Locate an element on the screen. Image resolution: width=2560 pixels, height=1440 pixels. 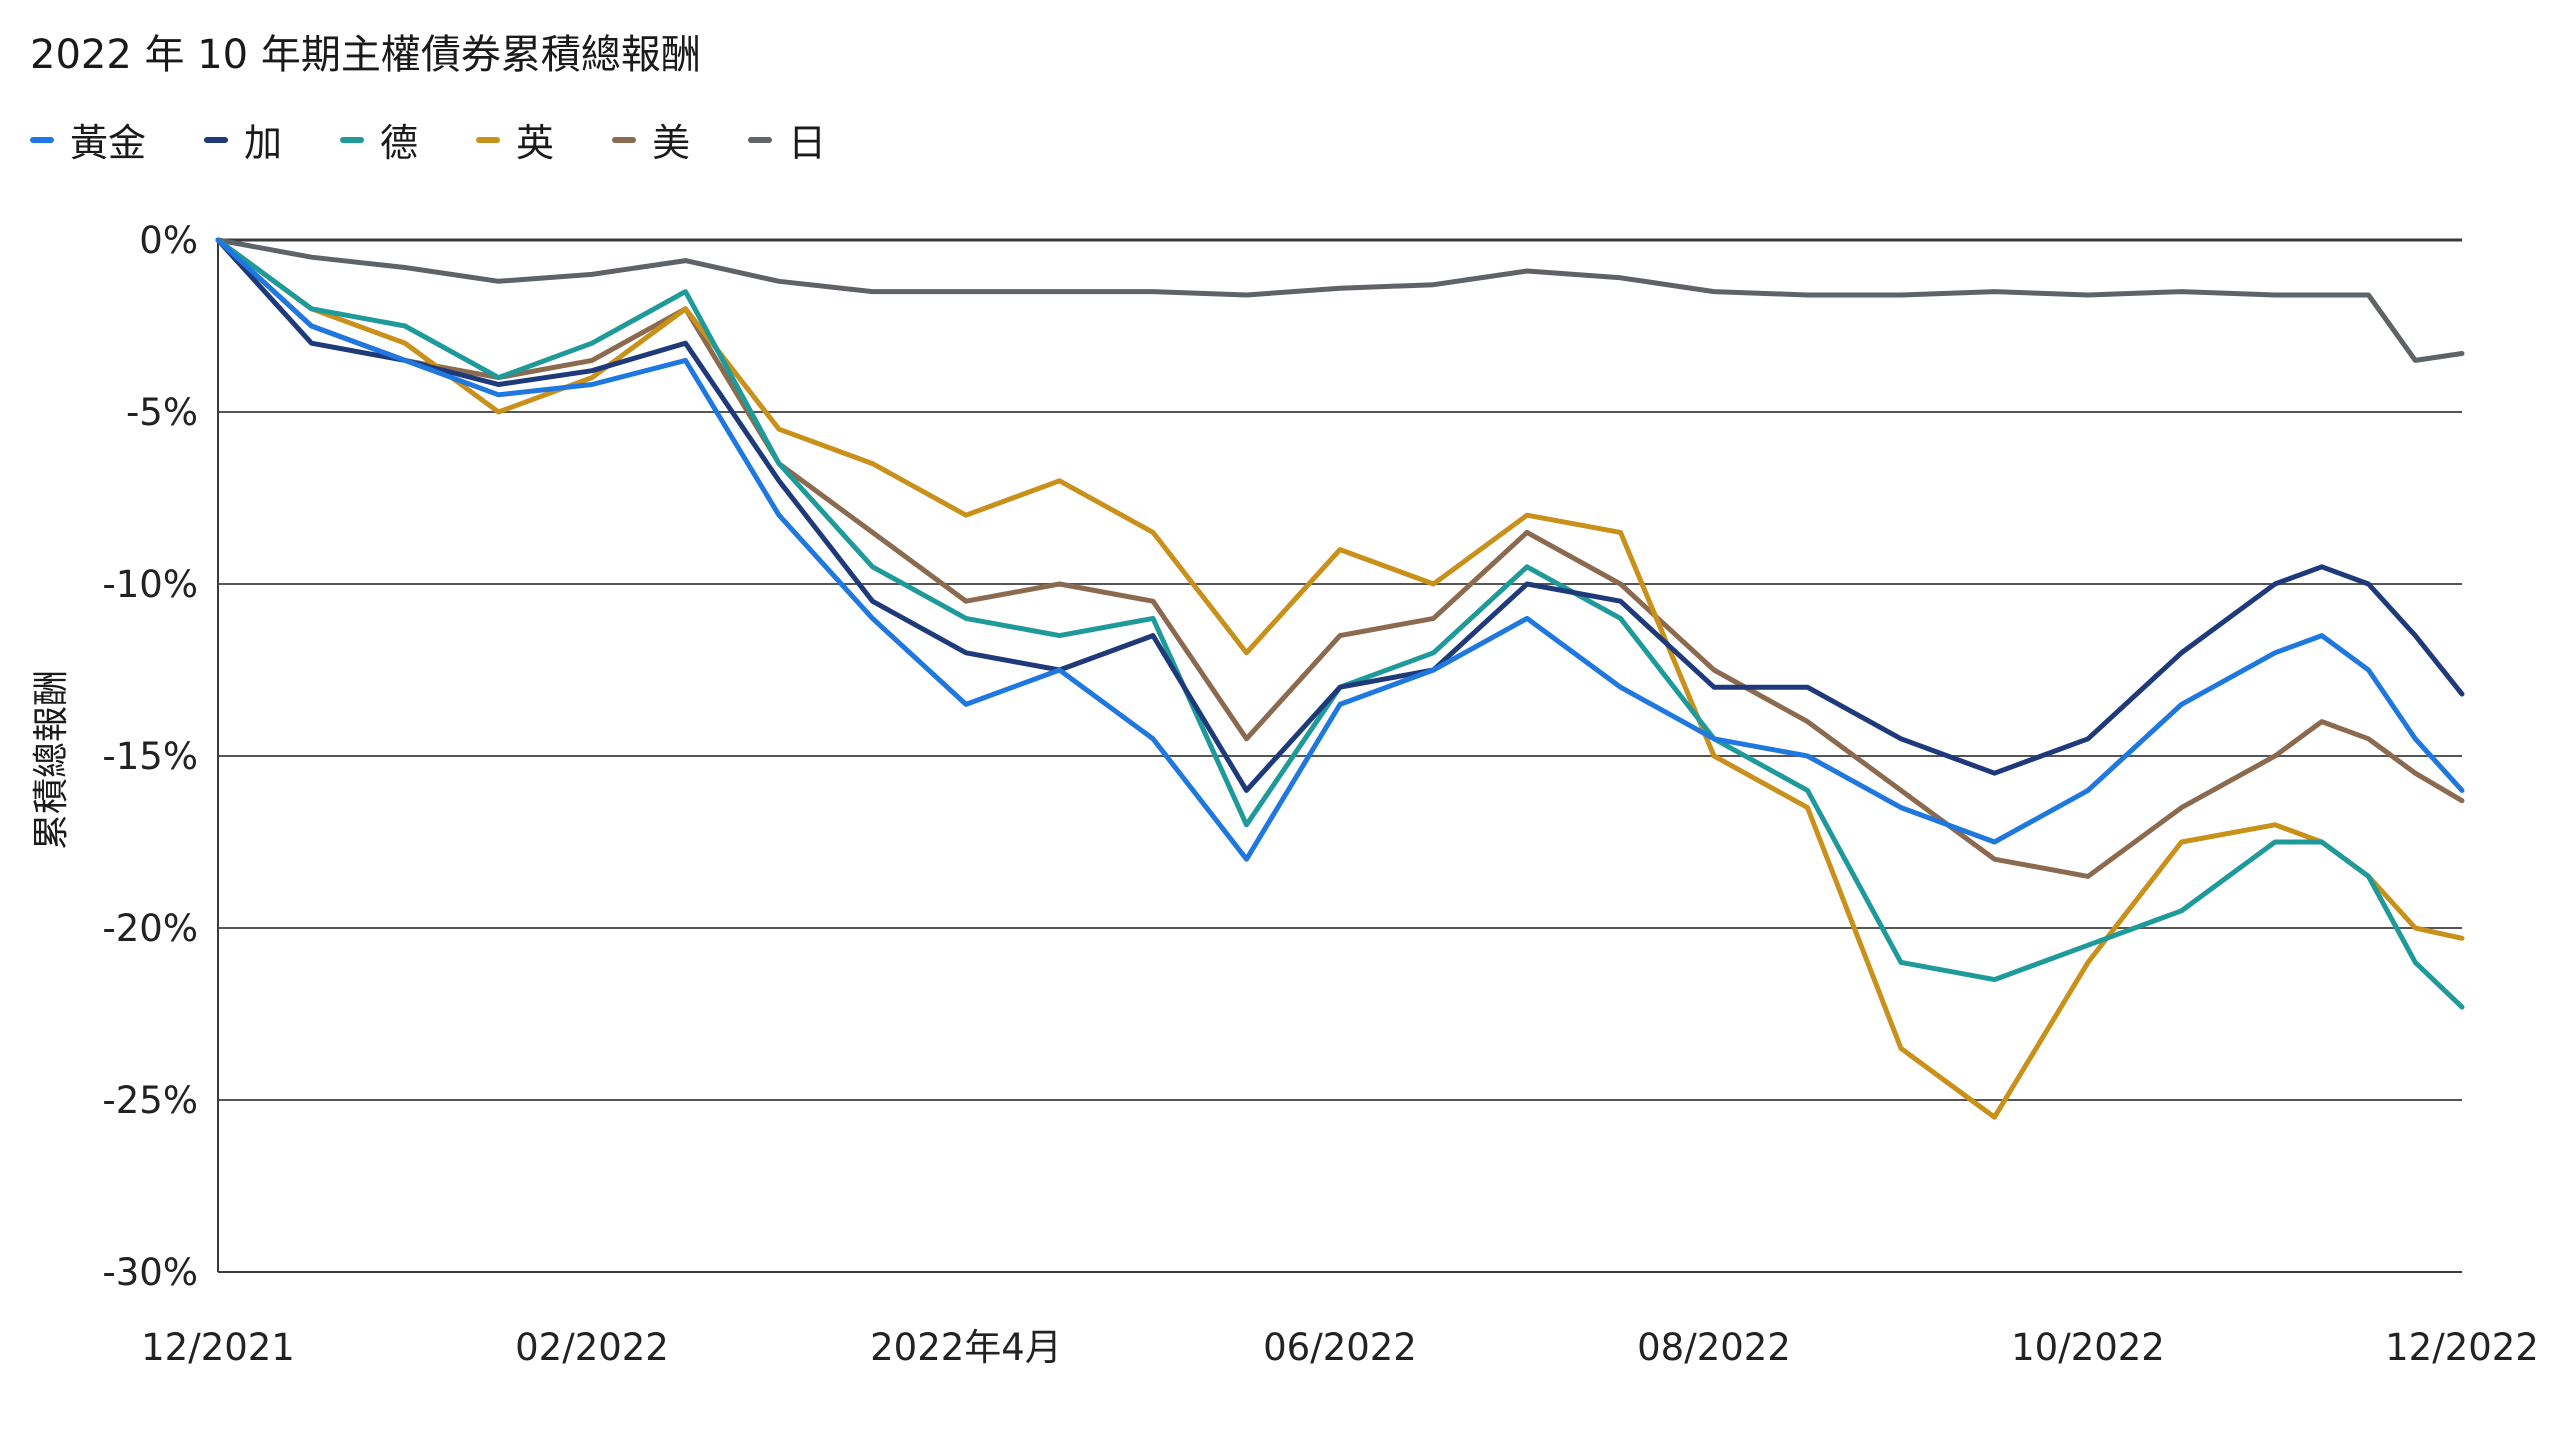
x-tick-label: 2022年4月 is located at coordinates (966, 1347).